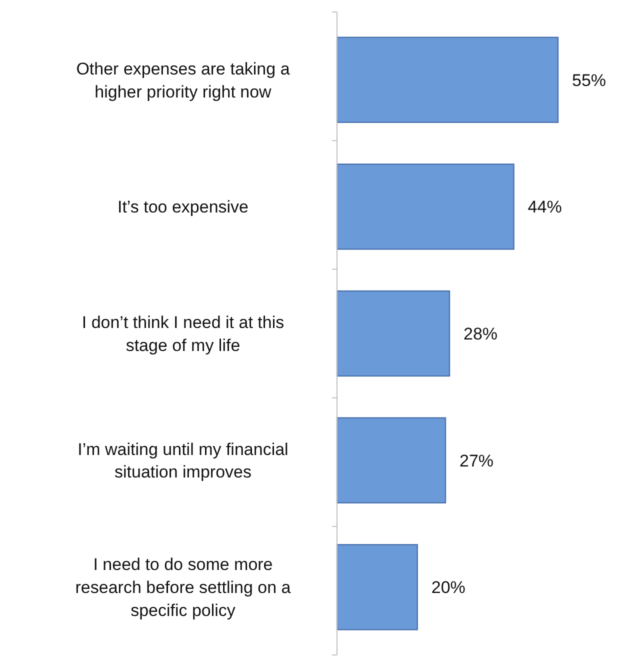  I want to click on y-tick-label: Other expenses are taking a higher priority right now, so click(183, 80).